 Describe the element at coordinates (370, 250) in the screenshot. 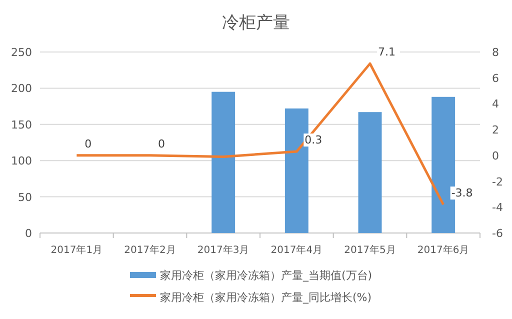

I see `x-tick-label: 2017年5月` at that location.